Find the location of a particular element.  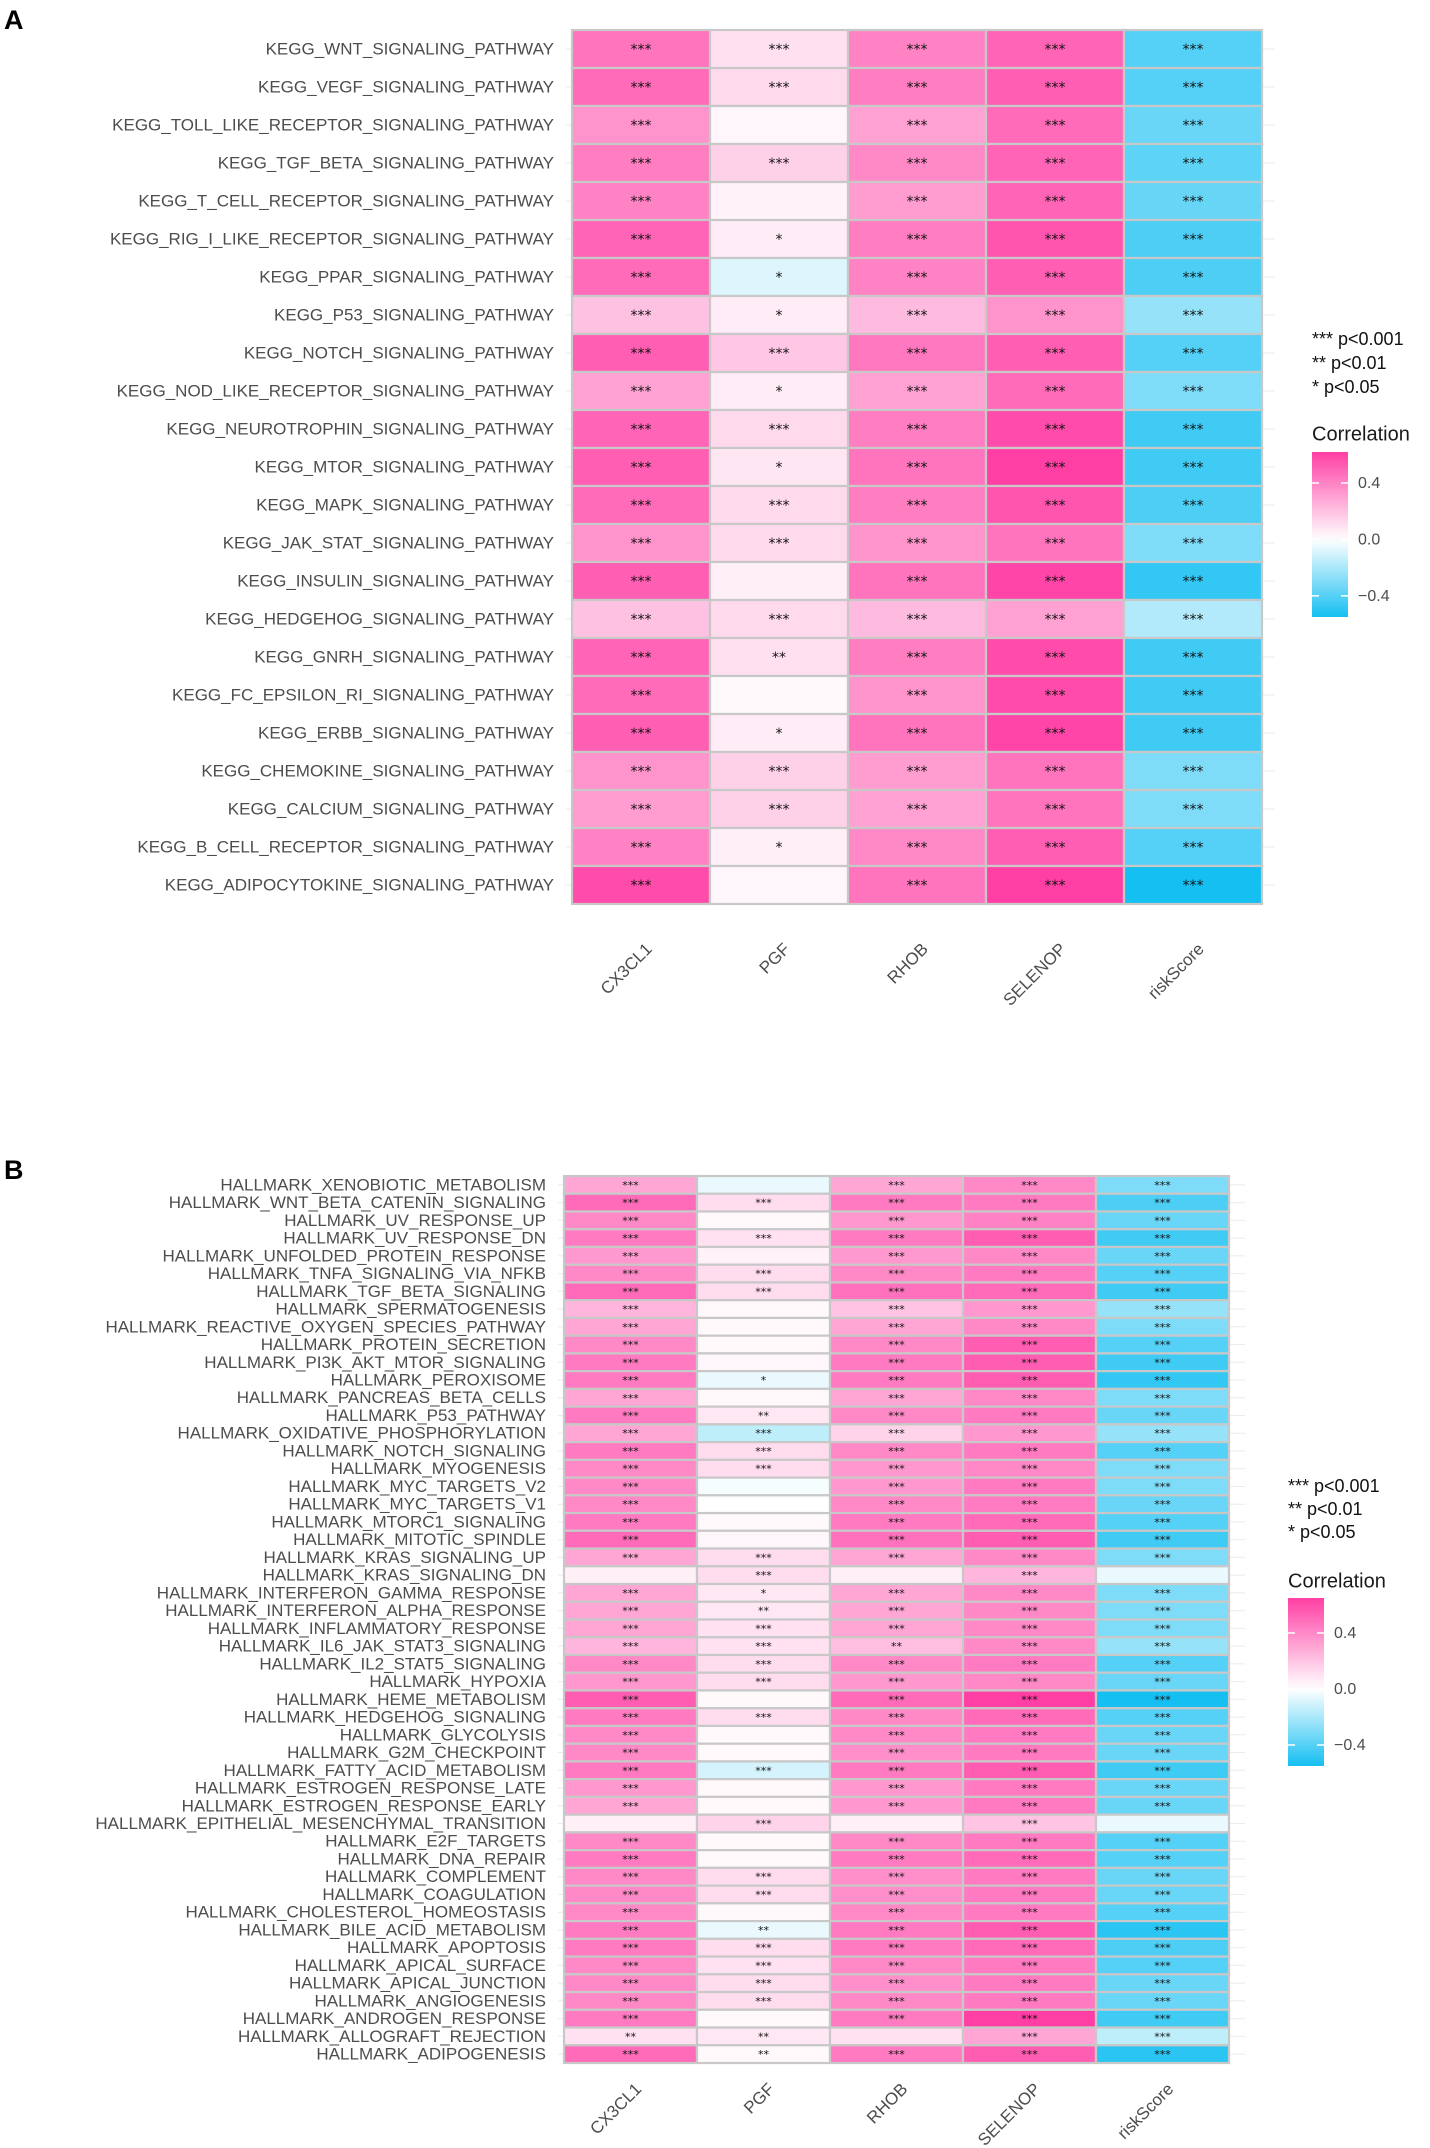

row-label: HALLMARK_HEME_METABOLISM is located at coordinates (411, 1699).